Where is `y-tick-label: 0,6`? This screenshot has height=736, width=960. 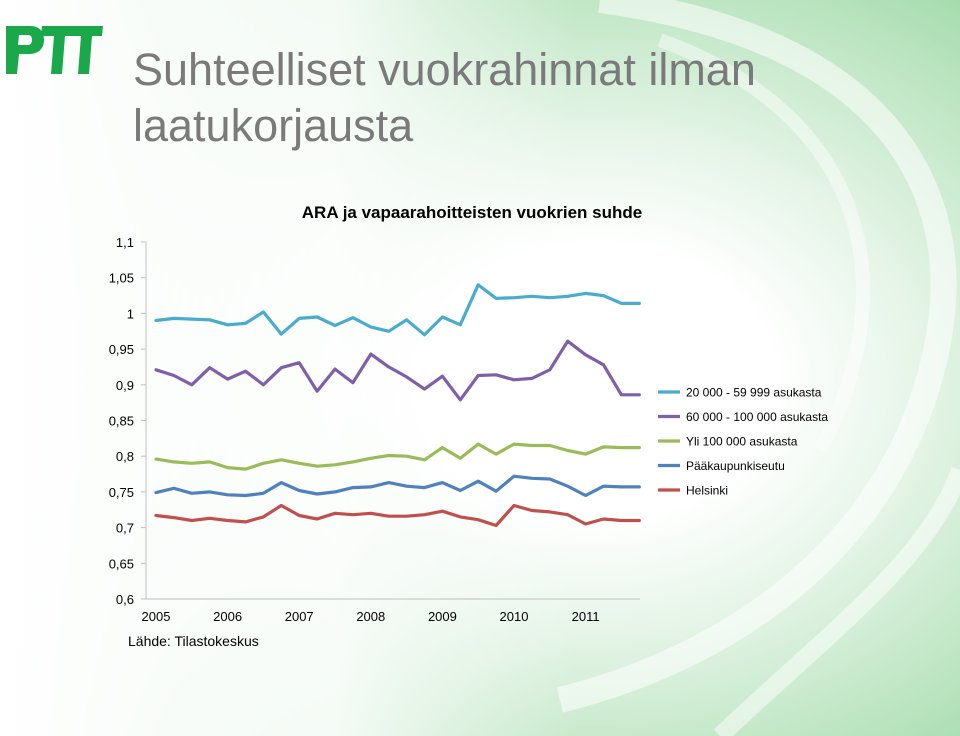
y-tick-label: 0,6 is located at coordinates (125, 599).